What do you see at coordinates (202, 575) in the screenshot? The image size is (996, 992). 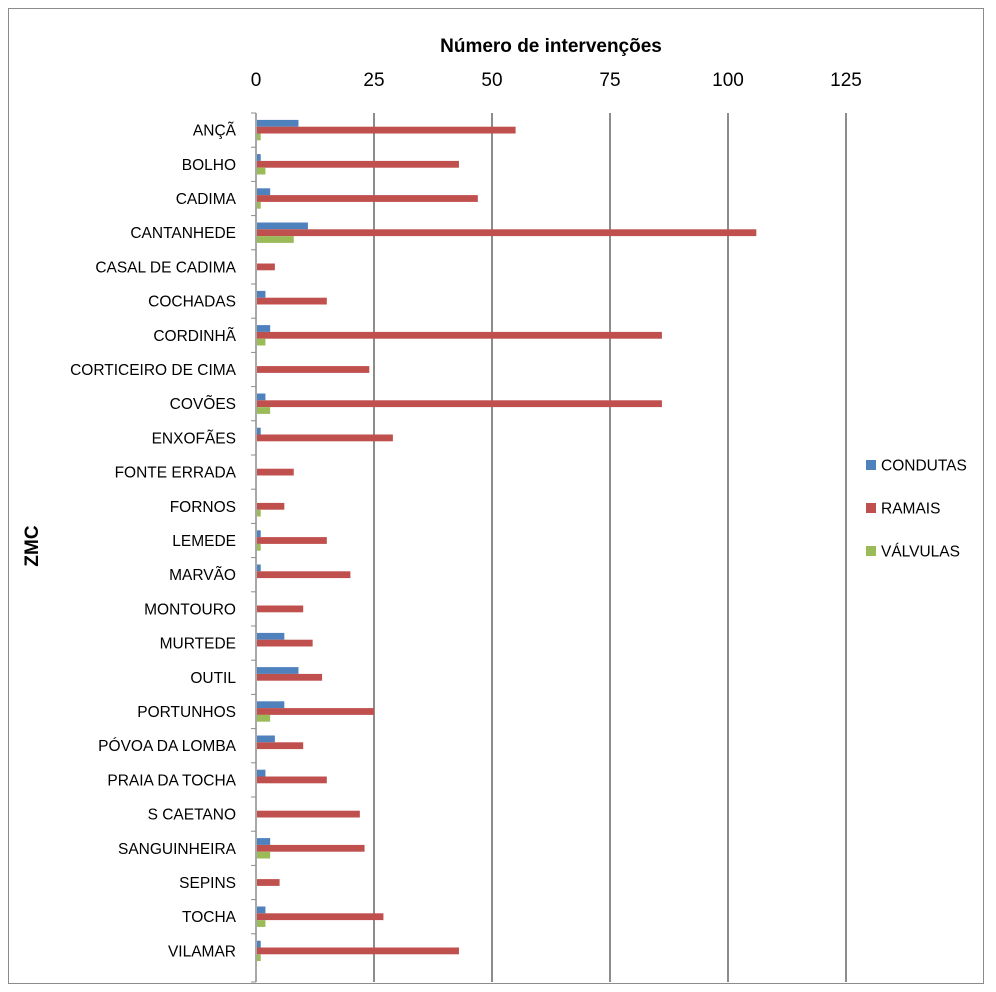 I see `category-label: MARVÃO` at bounding box center [202, 575].